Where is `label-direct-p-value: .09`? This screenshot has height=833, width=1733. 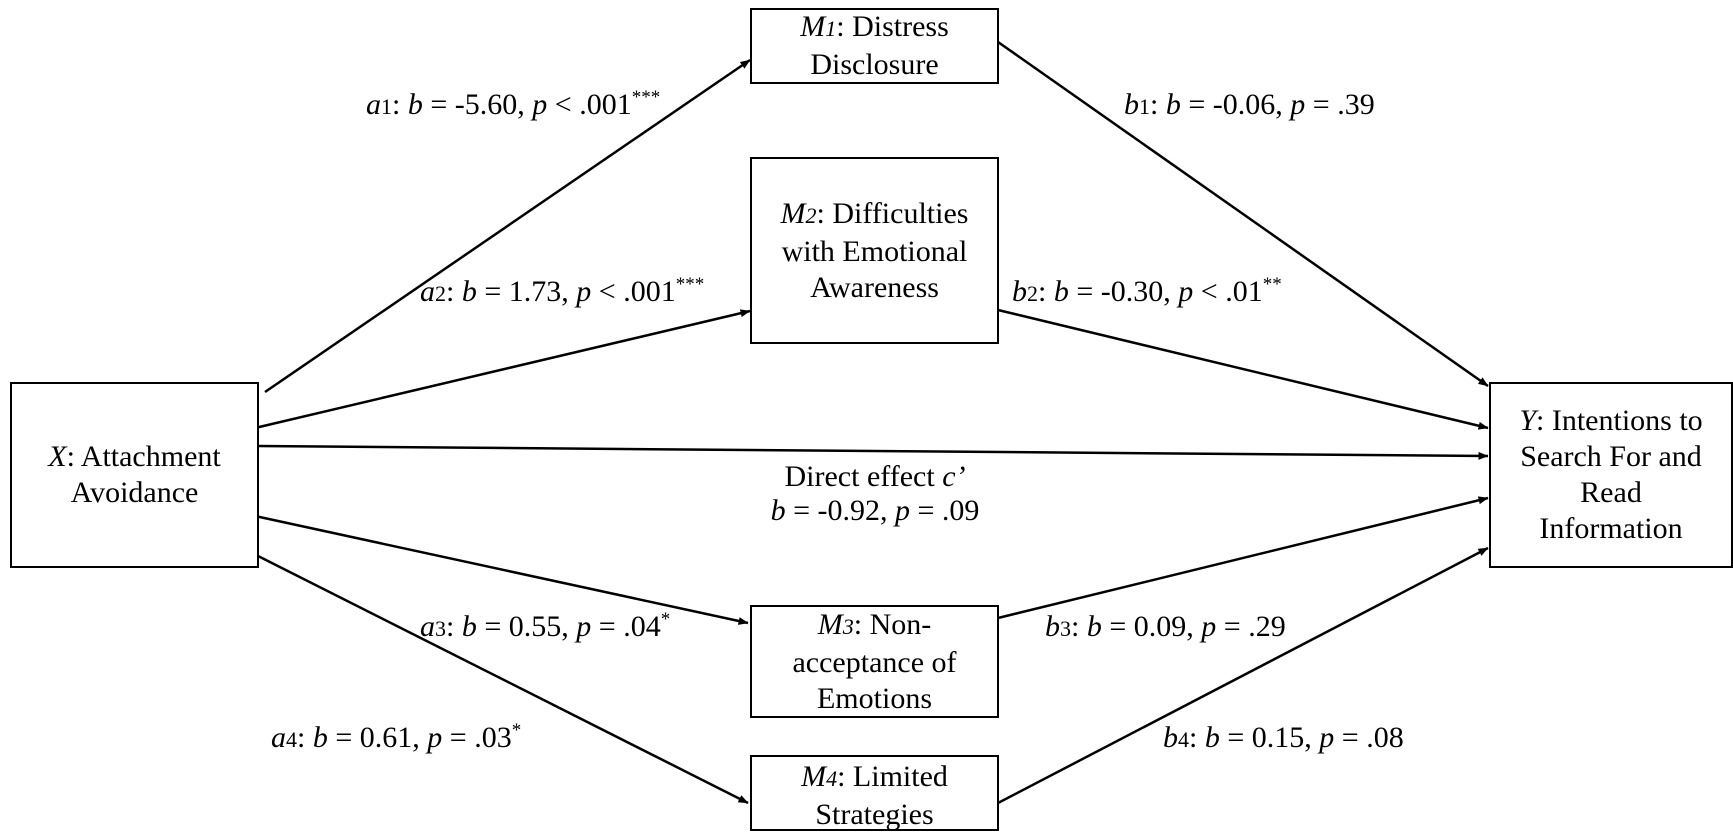 label-direct-p-value: .09 is located at coordinates (960, 510).